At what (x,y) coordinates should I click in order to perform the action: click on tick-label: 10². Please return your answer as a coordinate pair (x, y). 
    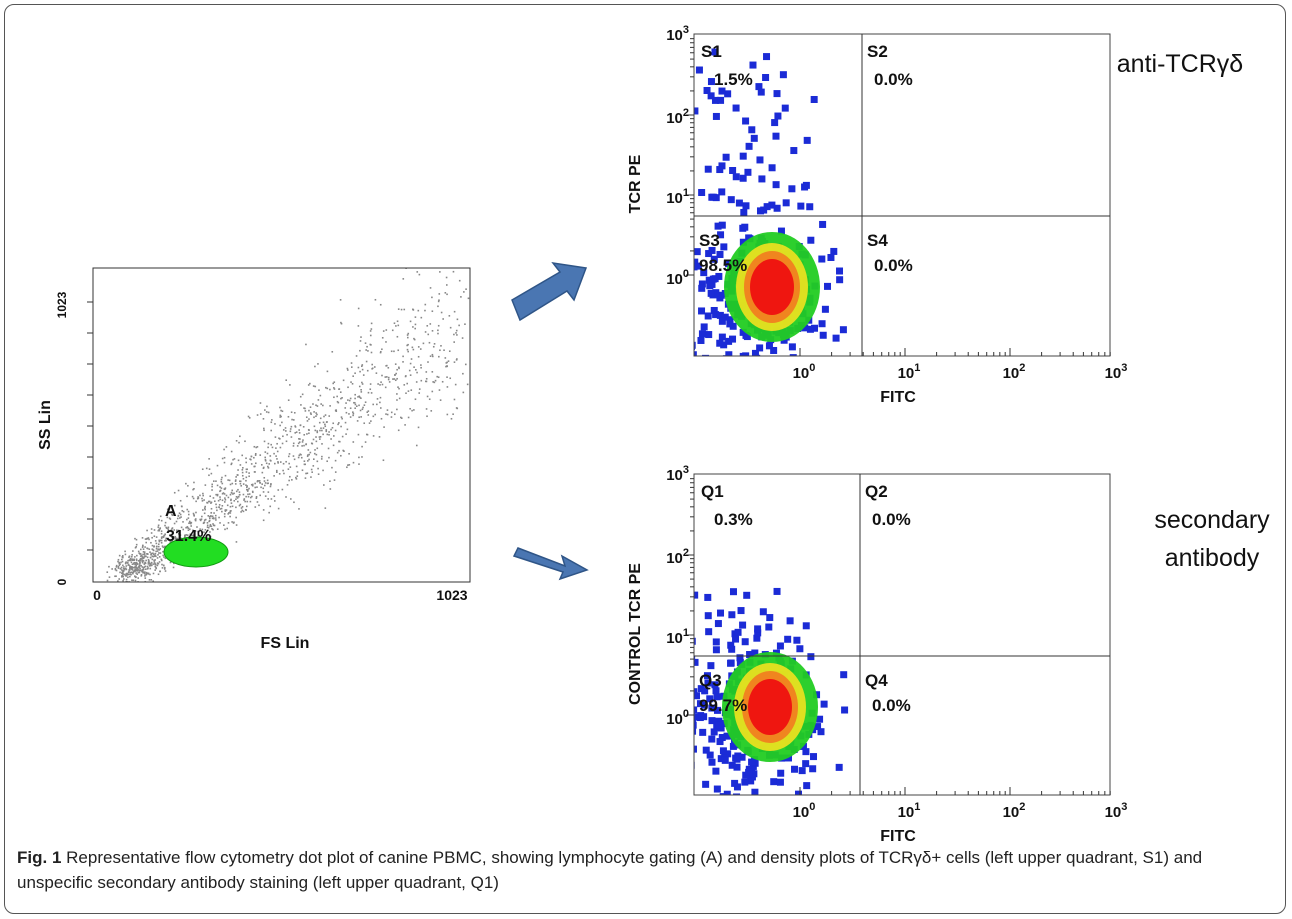
    Looking at the image, I should click on (1014, 372).